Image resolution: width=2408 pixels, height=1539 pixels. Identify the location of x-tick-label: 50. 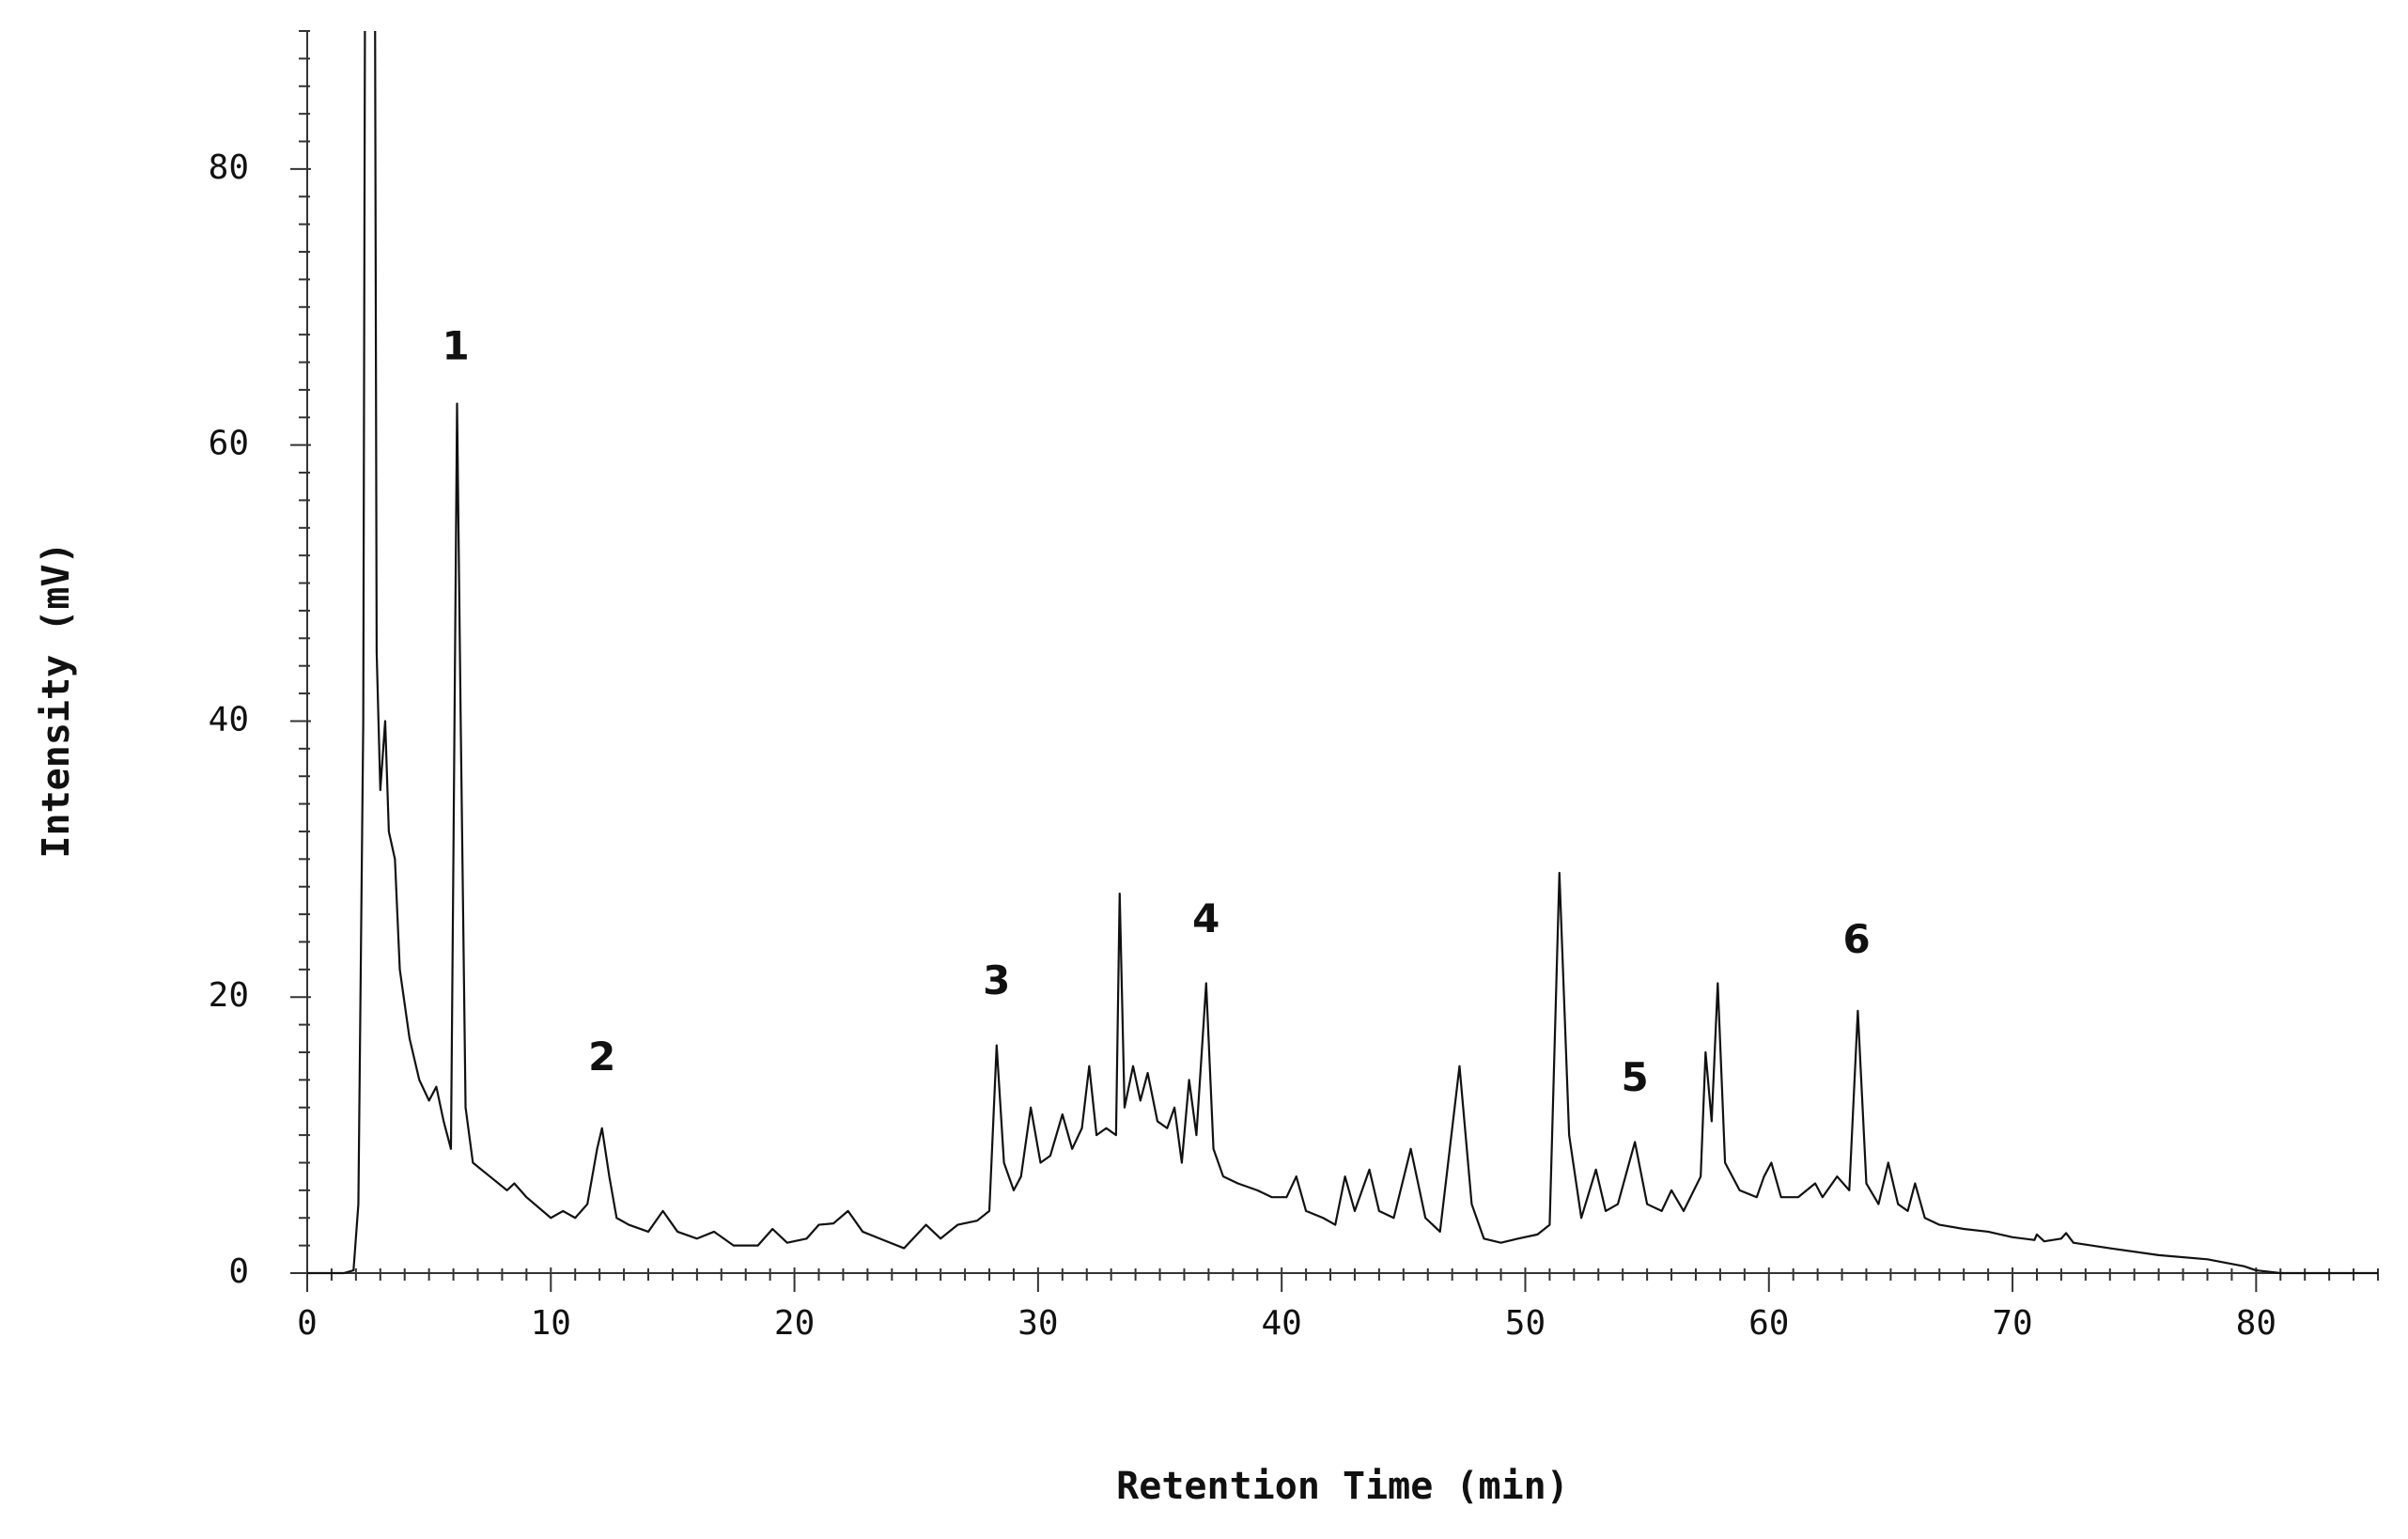
(1525, 1323).